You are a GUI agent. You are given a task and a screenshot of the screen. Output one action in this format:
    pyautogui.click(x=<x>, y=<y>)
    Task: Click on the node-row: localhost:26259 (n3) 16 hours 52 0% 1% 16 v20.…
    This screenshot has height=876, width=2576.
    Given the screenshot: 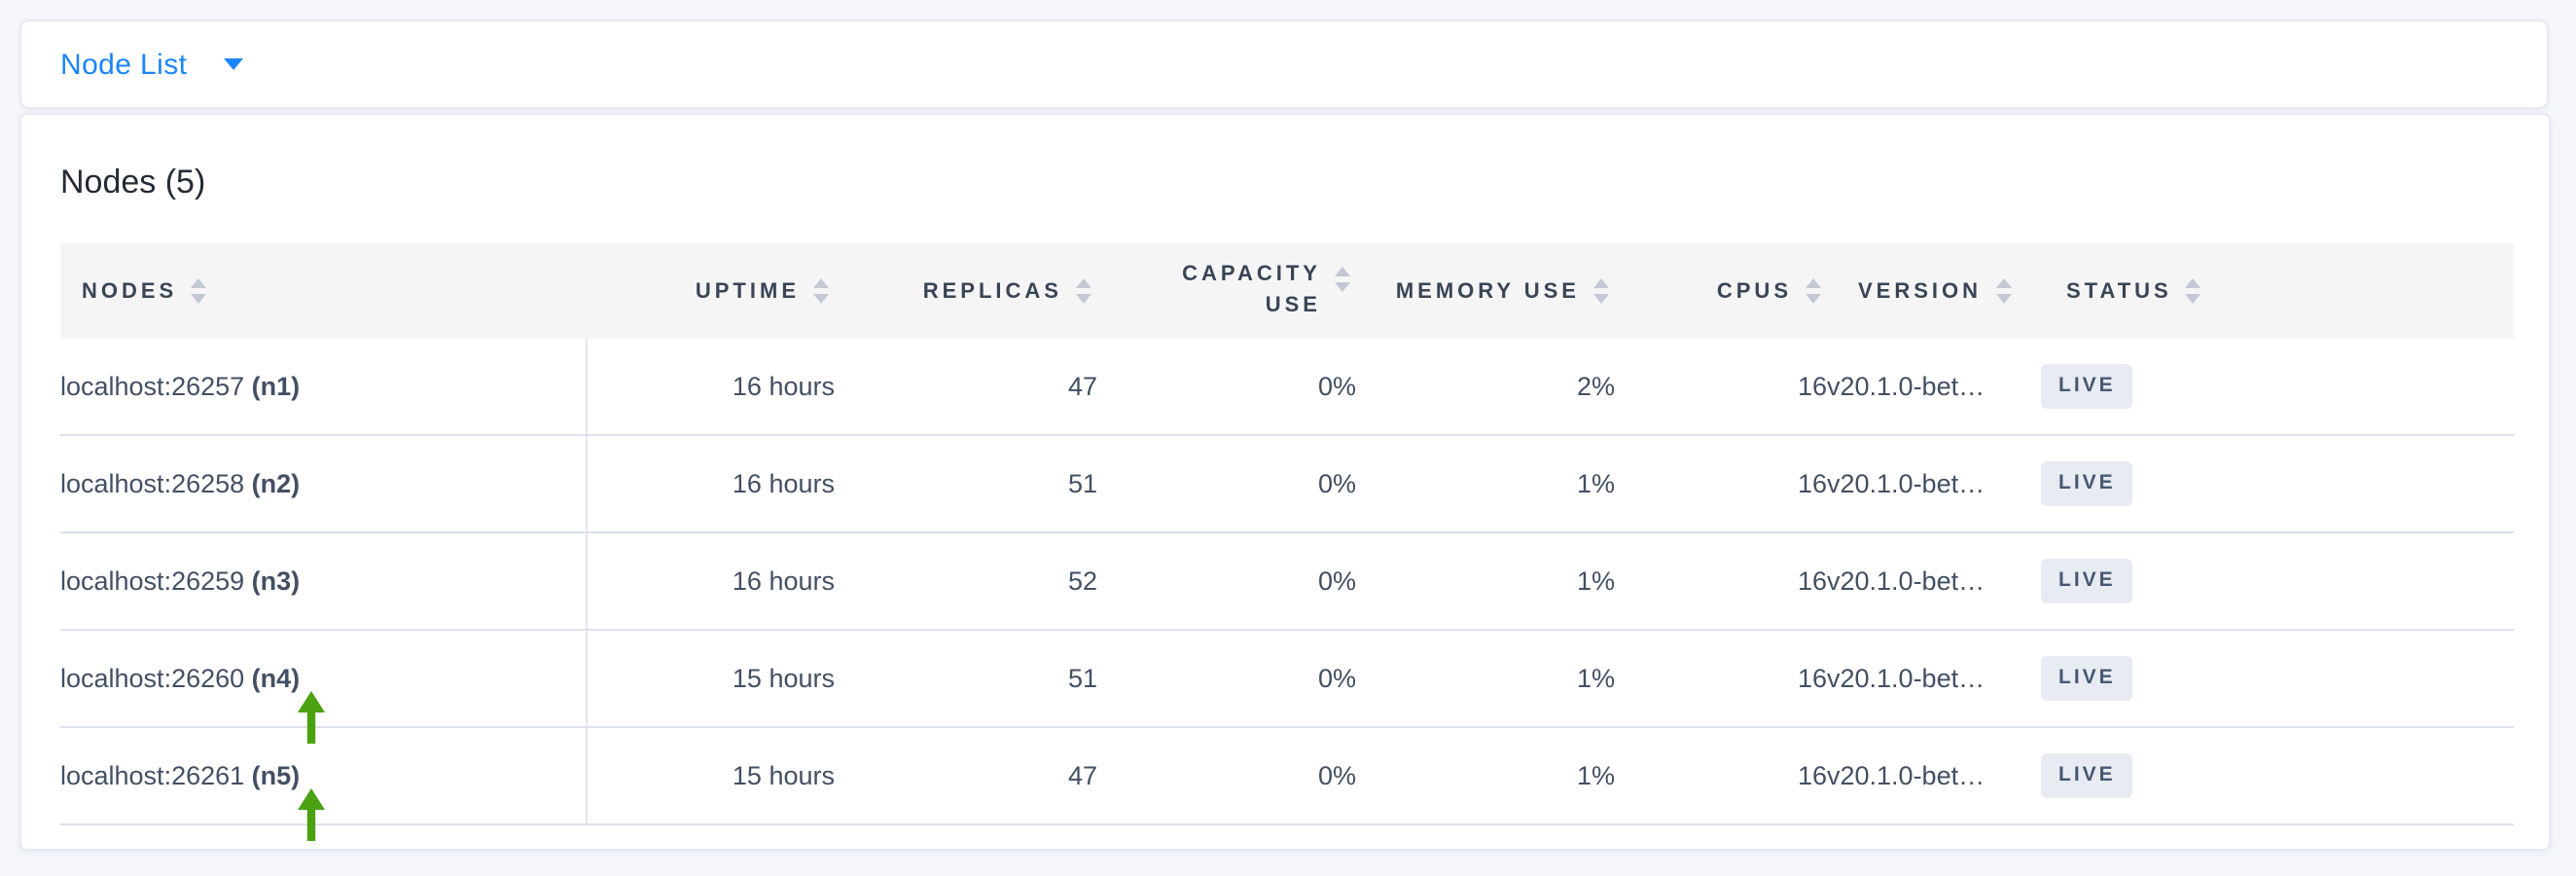 What is the action you would take?
    pyautogui.click(x=1287, y=582)
    